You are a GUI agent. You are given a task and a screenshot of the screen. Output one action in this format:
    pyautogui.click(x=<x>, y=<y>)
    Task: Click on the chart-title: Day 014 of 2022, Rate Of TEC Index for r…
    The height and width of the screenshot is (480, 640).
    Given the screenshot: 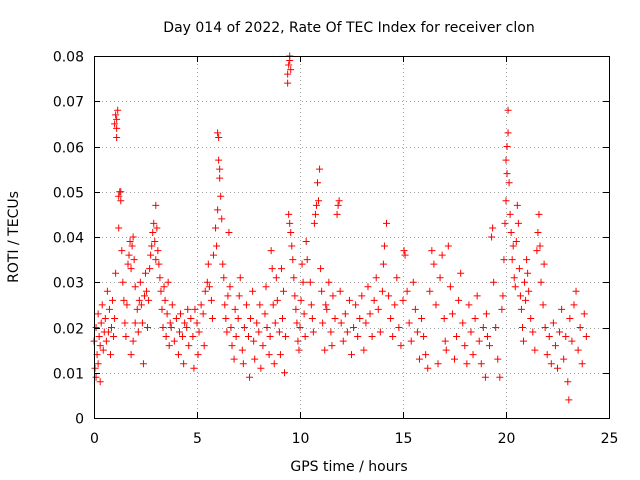 What is the action you would take?
    pyautogui.click(x=348, y=28)
    